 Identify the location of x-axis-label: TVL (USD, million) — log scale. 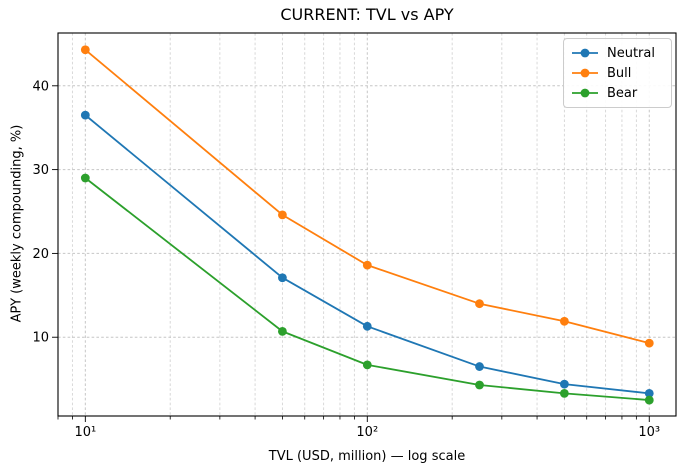
(367, 456).